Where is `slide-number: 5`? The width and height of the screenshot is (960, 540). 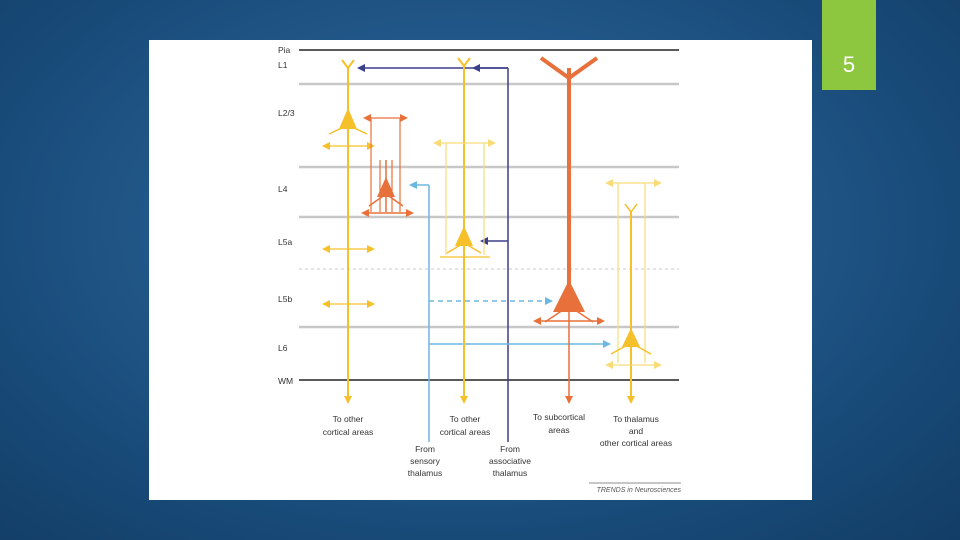
slide-number: 5 is located at coordinates (849, 64).